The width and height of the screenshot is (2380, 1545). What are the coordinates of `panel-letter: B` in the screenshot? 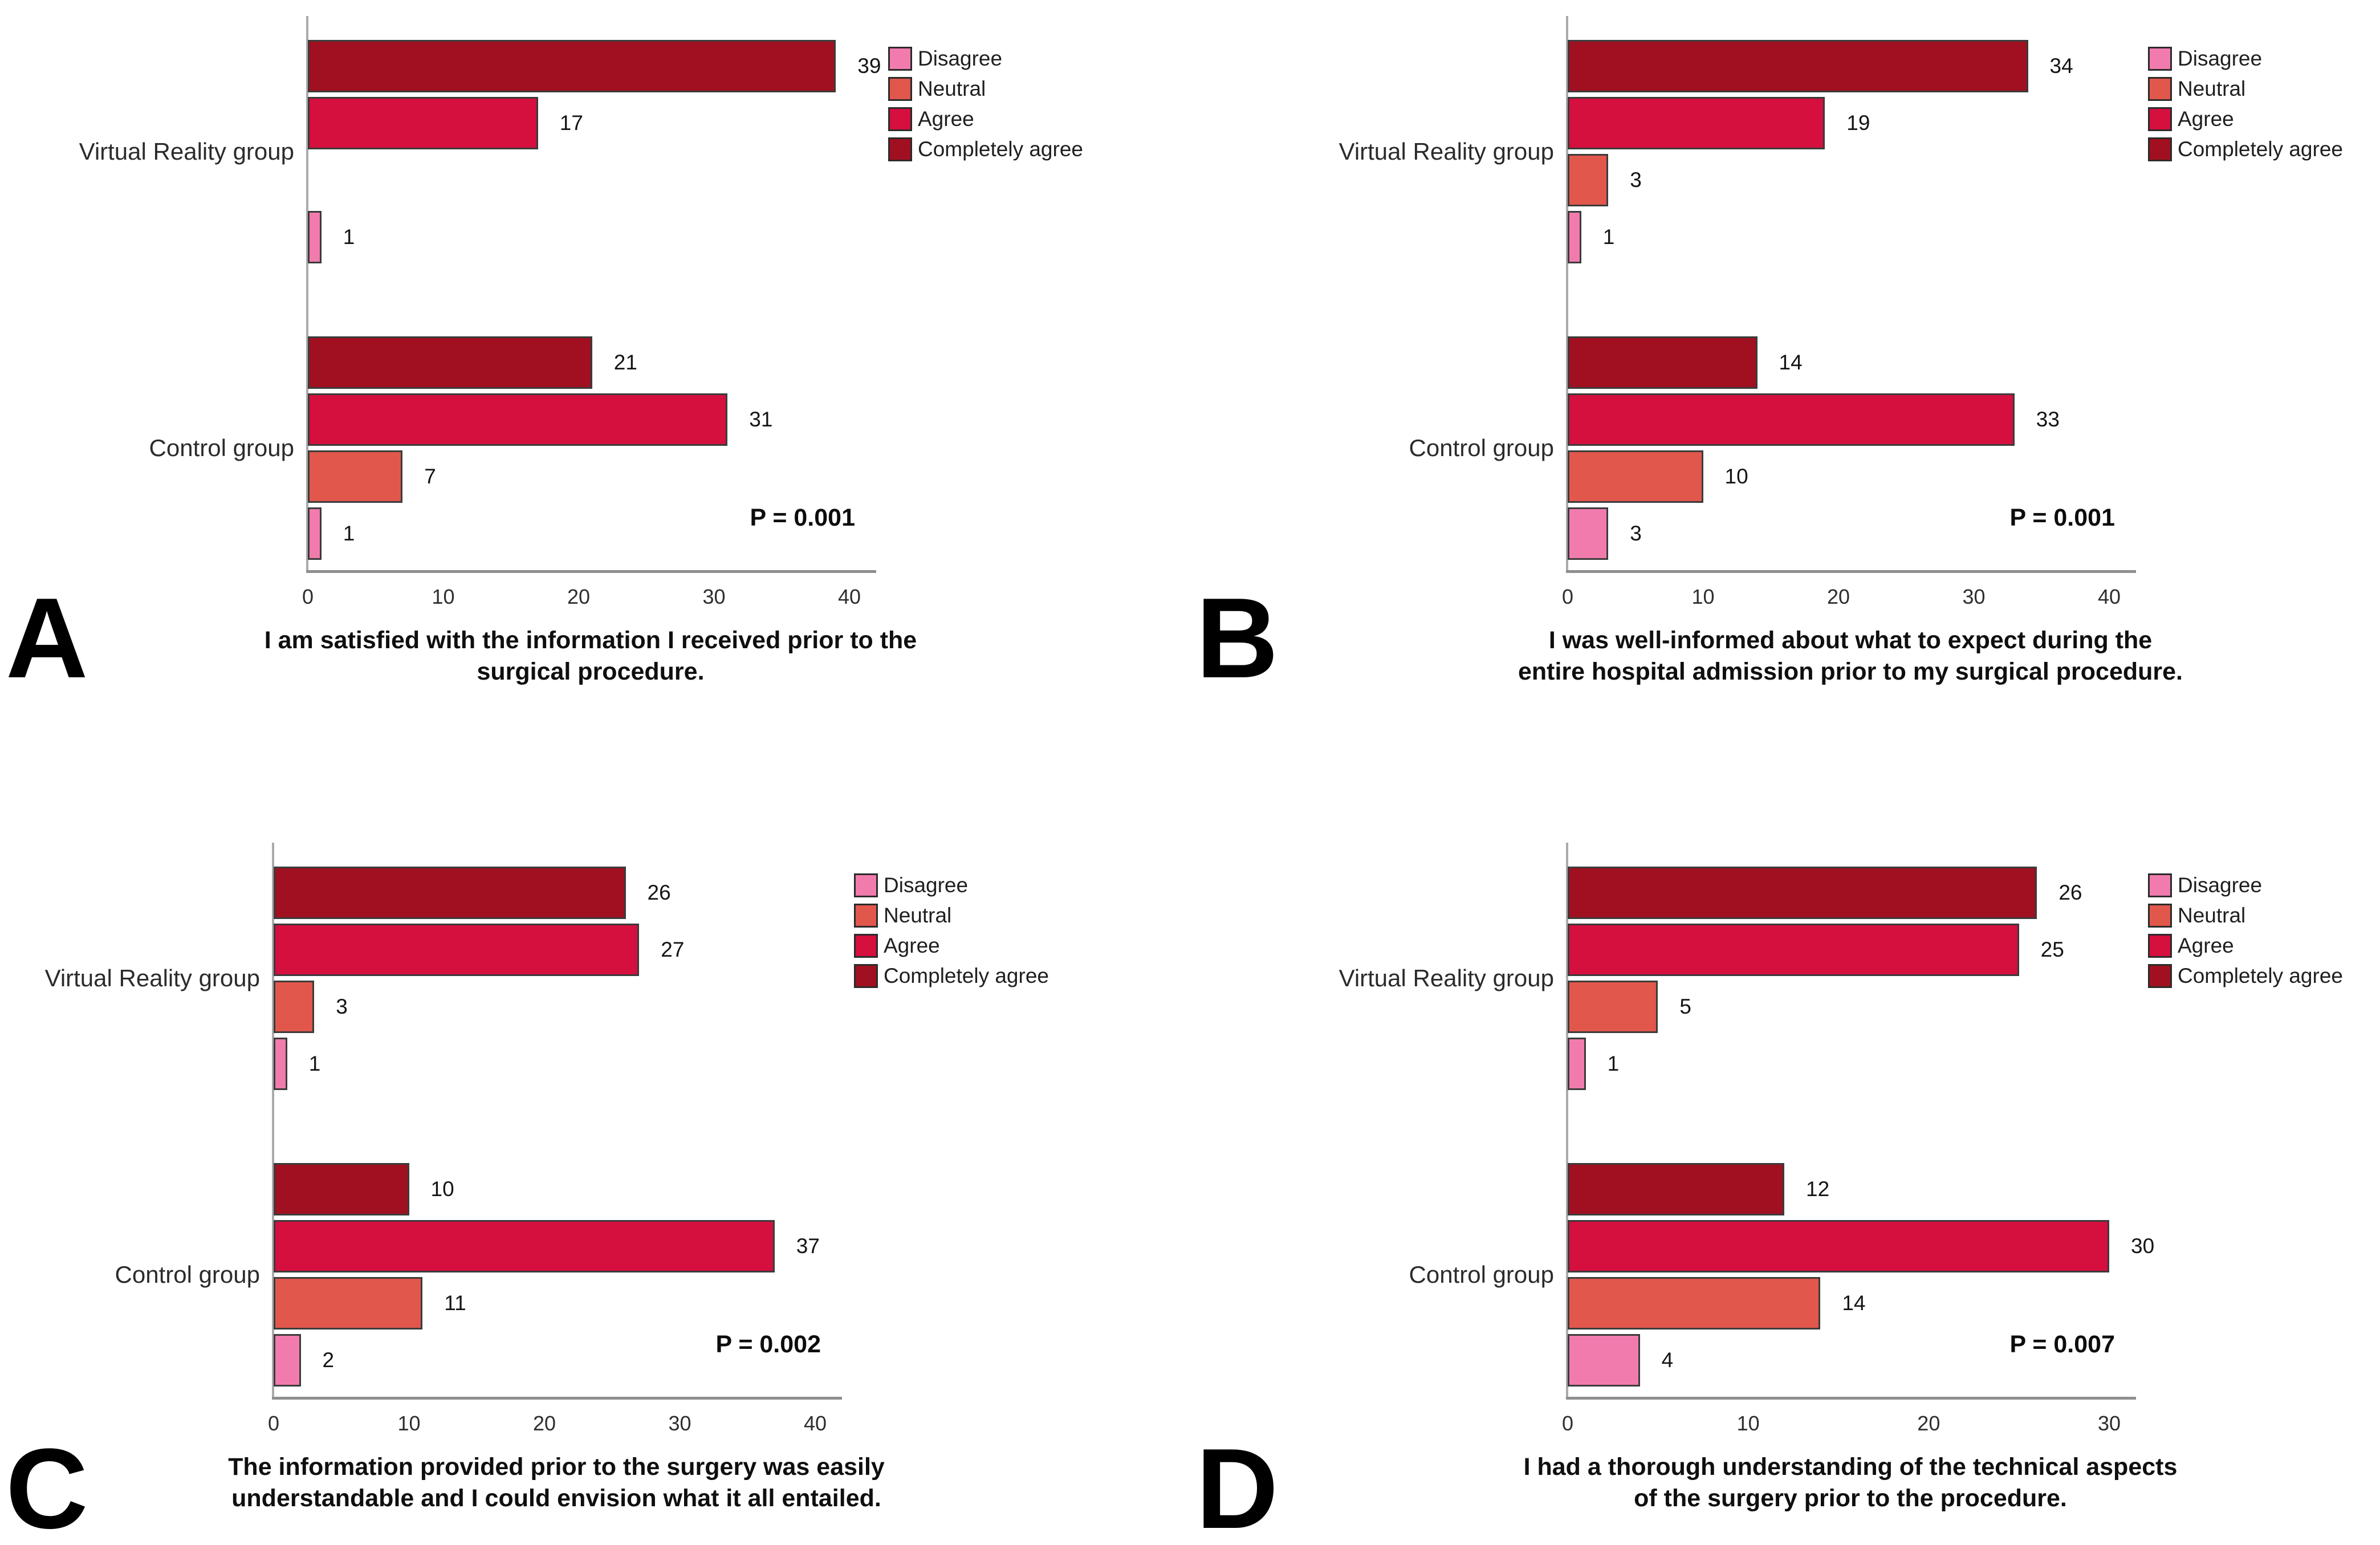 It's located at (1237, 639).